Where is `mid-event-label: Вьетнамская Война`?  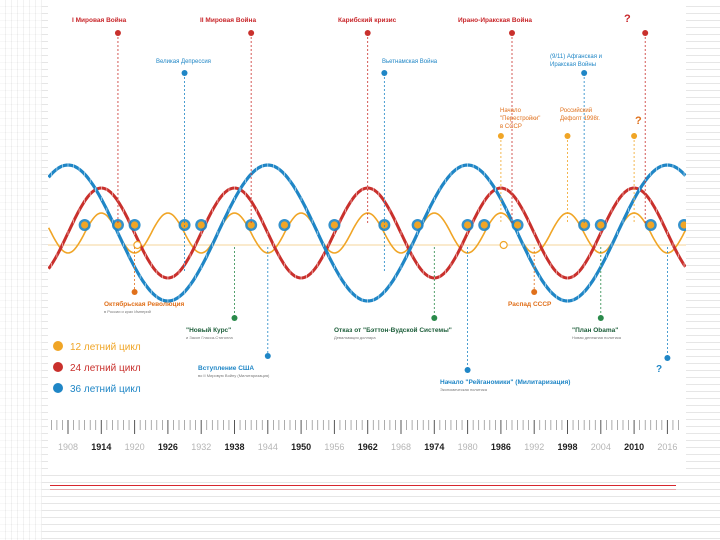 mid-event-label: Вьетнамская Война is located at coordinates (410, 61).